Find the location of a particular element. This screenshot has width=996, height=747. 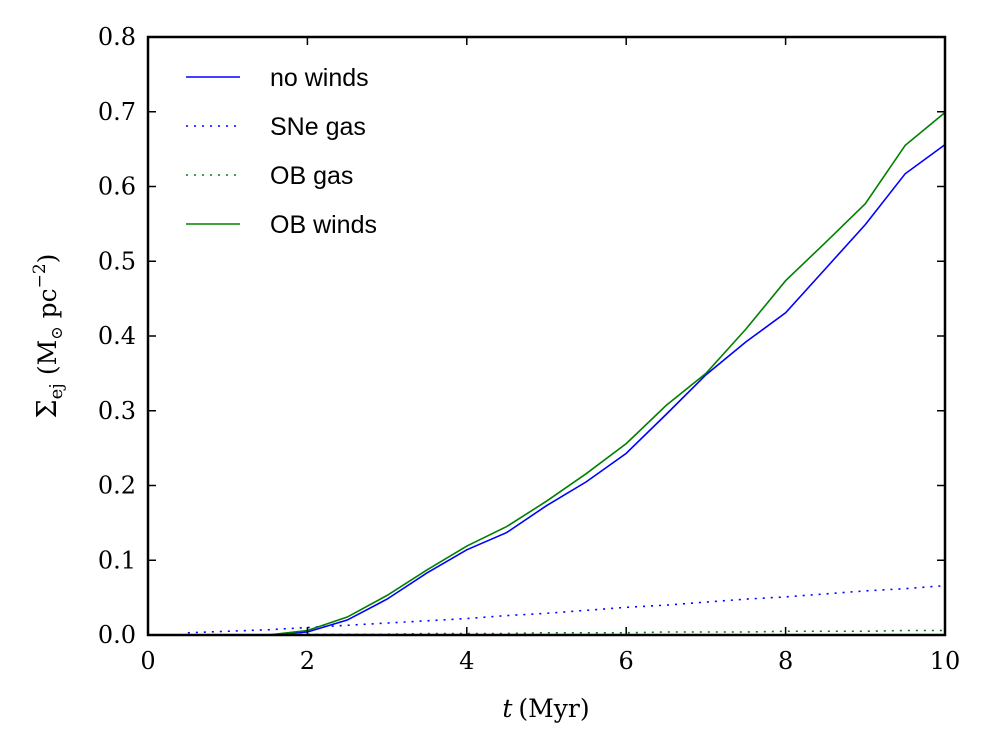

y-axis-label-sym: Σ is located at coordinates (47, 408).